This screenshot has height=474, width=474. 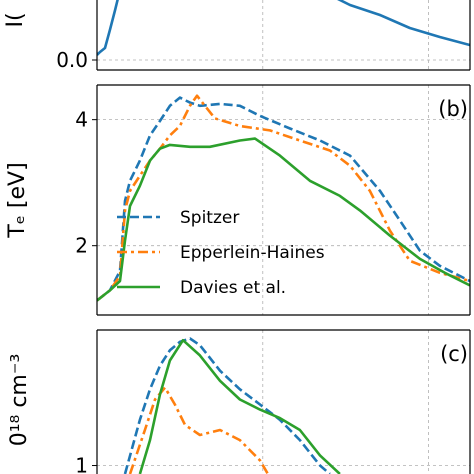 What do you see at coordinates (19, 400) in the screenshot?
I see `y-axis-label: 0¹⁸ cm⁻³` at bounding box center [19, 400].